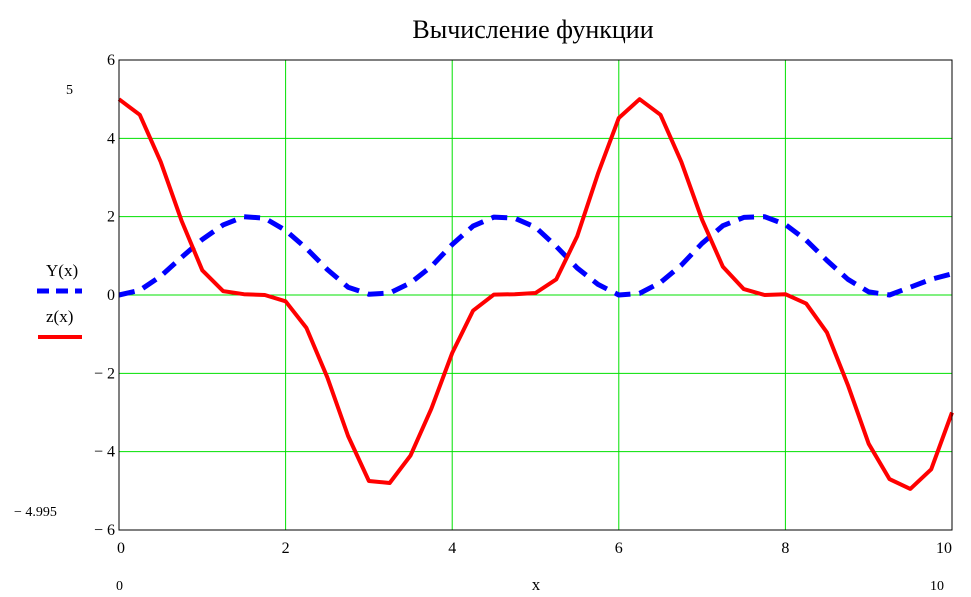 Image resolution: width=971 pixels, height=597 pixels. Describe the element at coordinates (111, 60) in the screenshot. I see `y-tick-label: 6` at that location.